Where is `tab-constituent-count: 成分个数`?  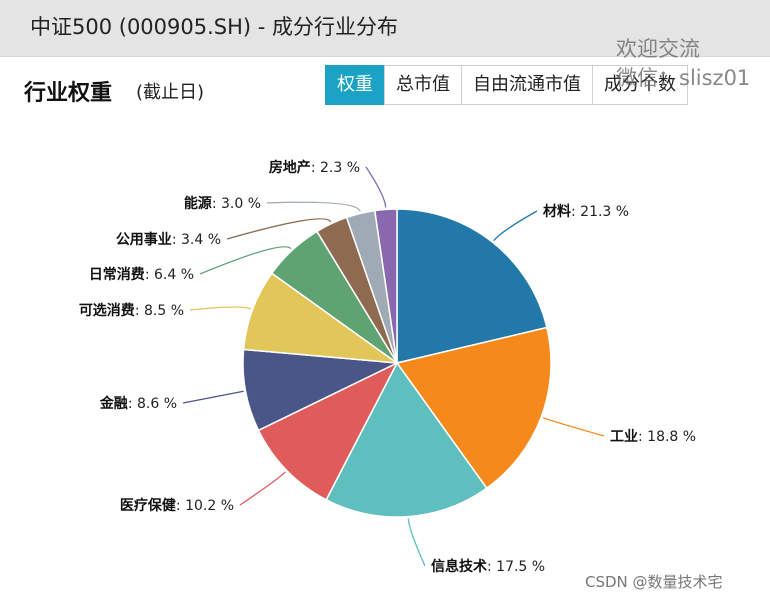
tab-constituent-count: 成分个数 is located at coordinates (640, 85).